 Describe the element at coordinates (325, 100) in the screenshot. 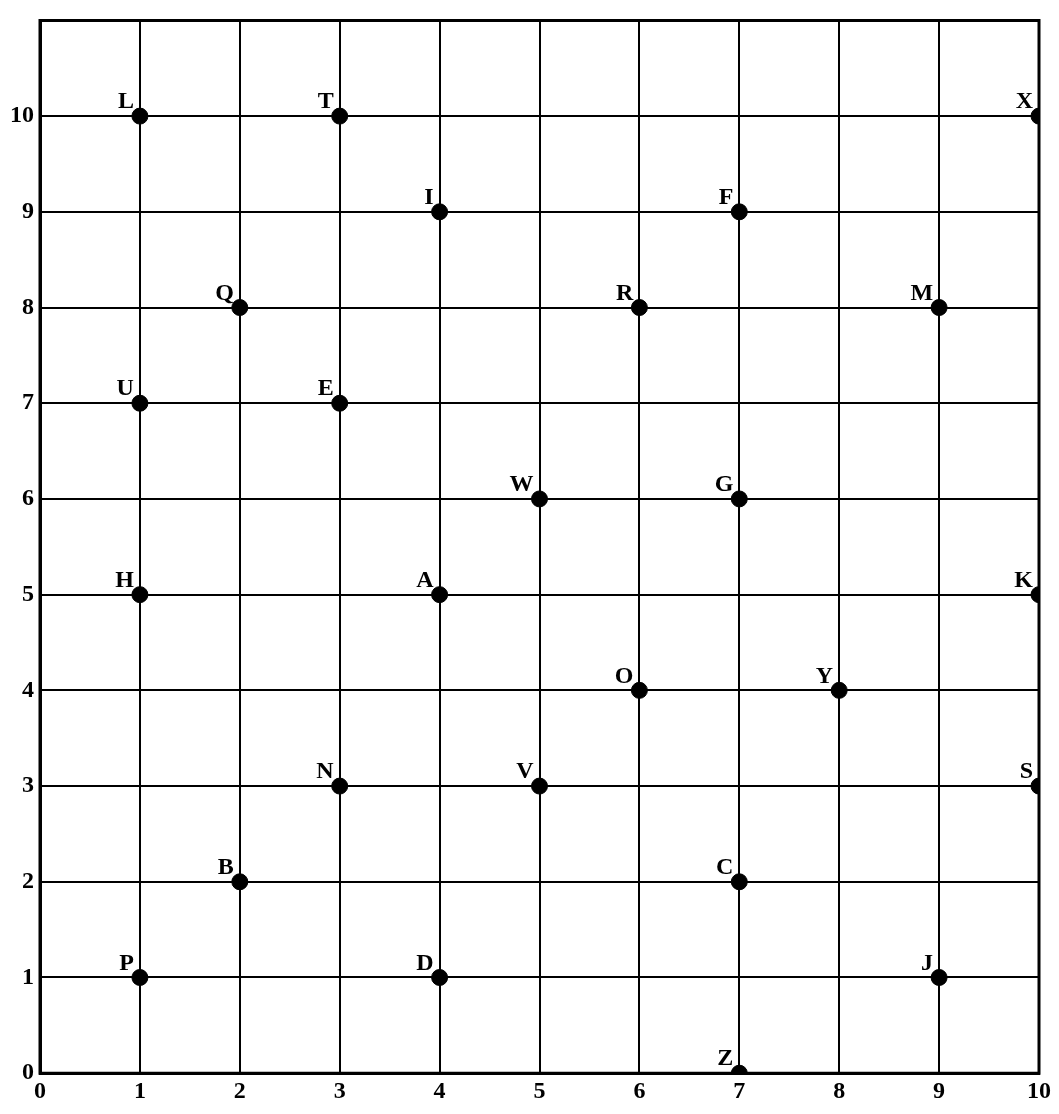

I see `annotation: T` at that location.